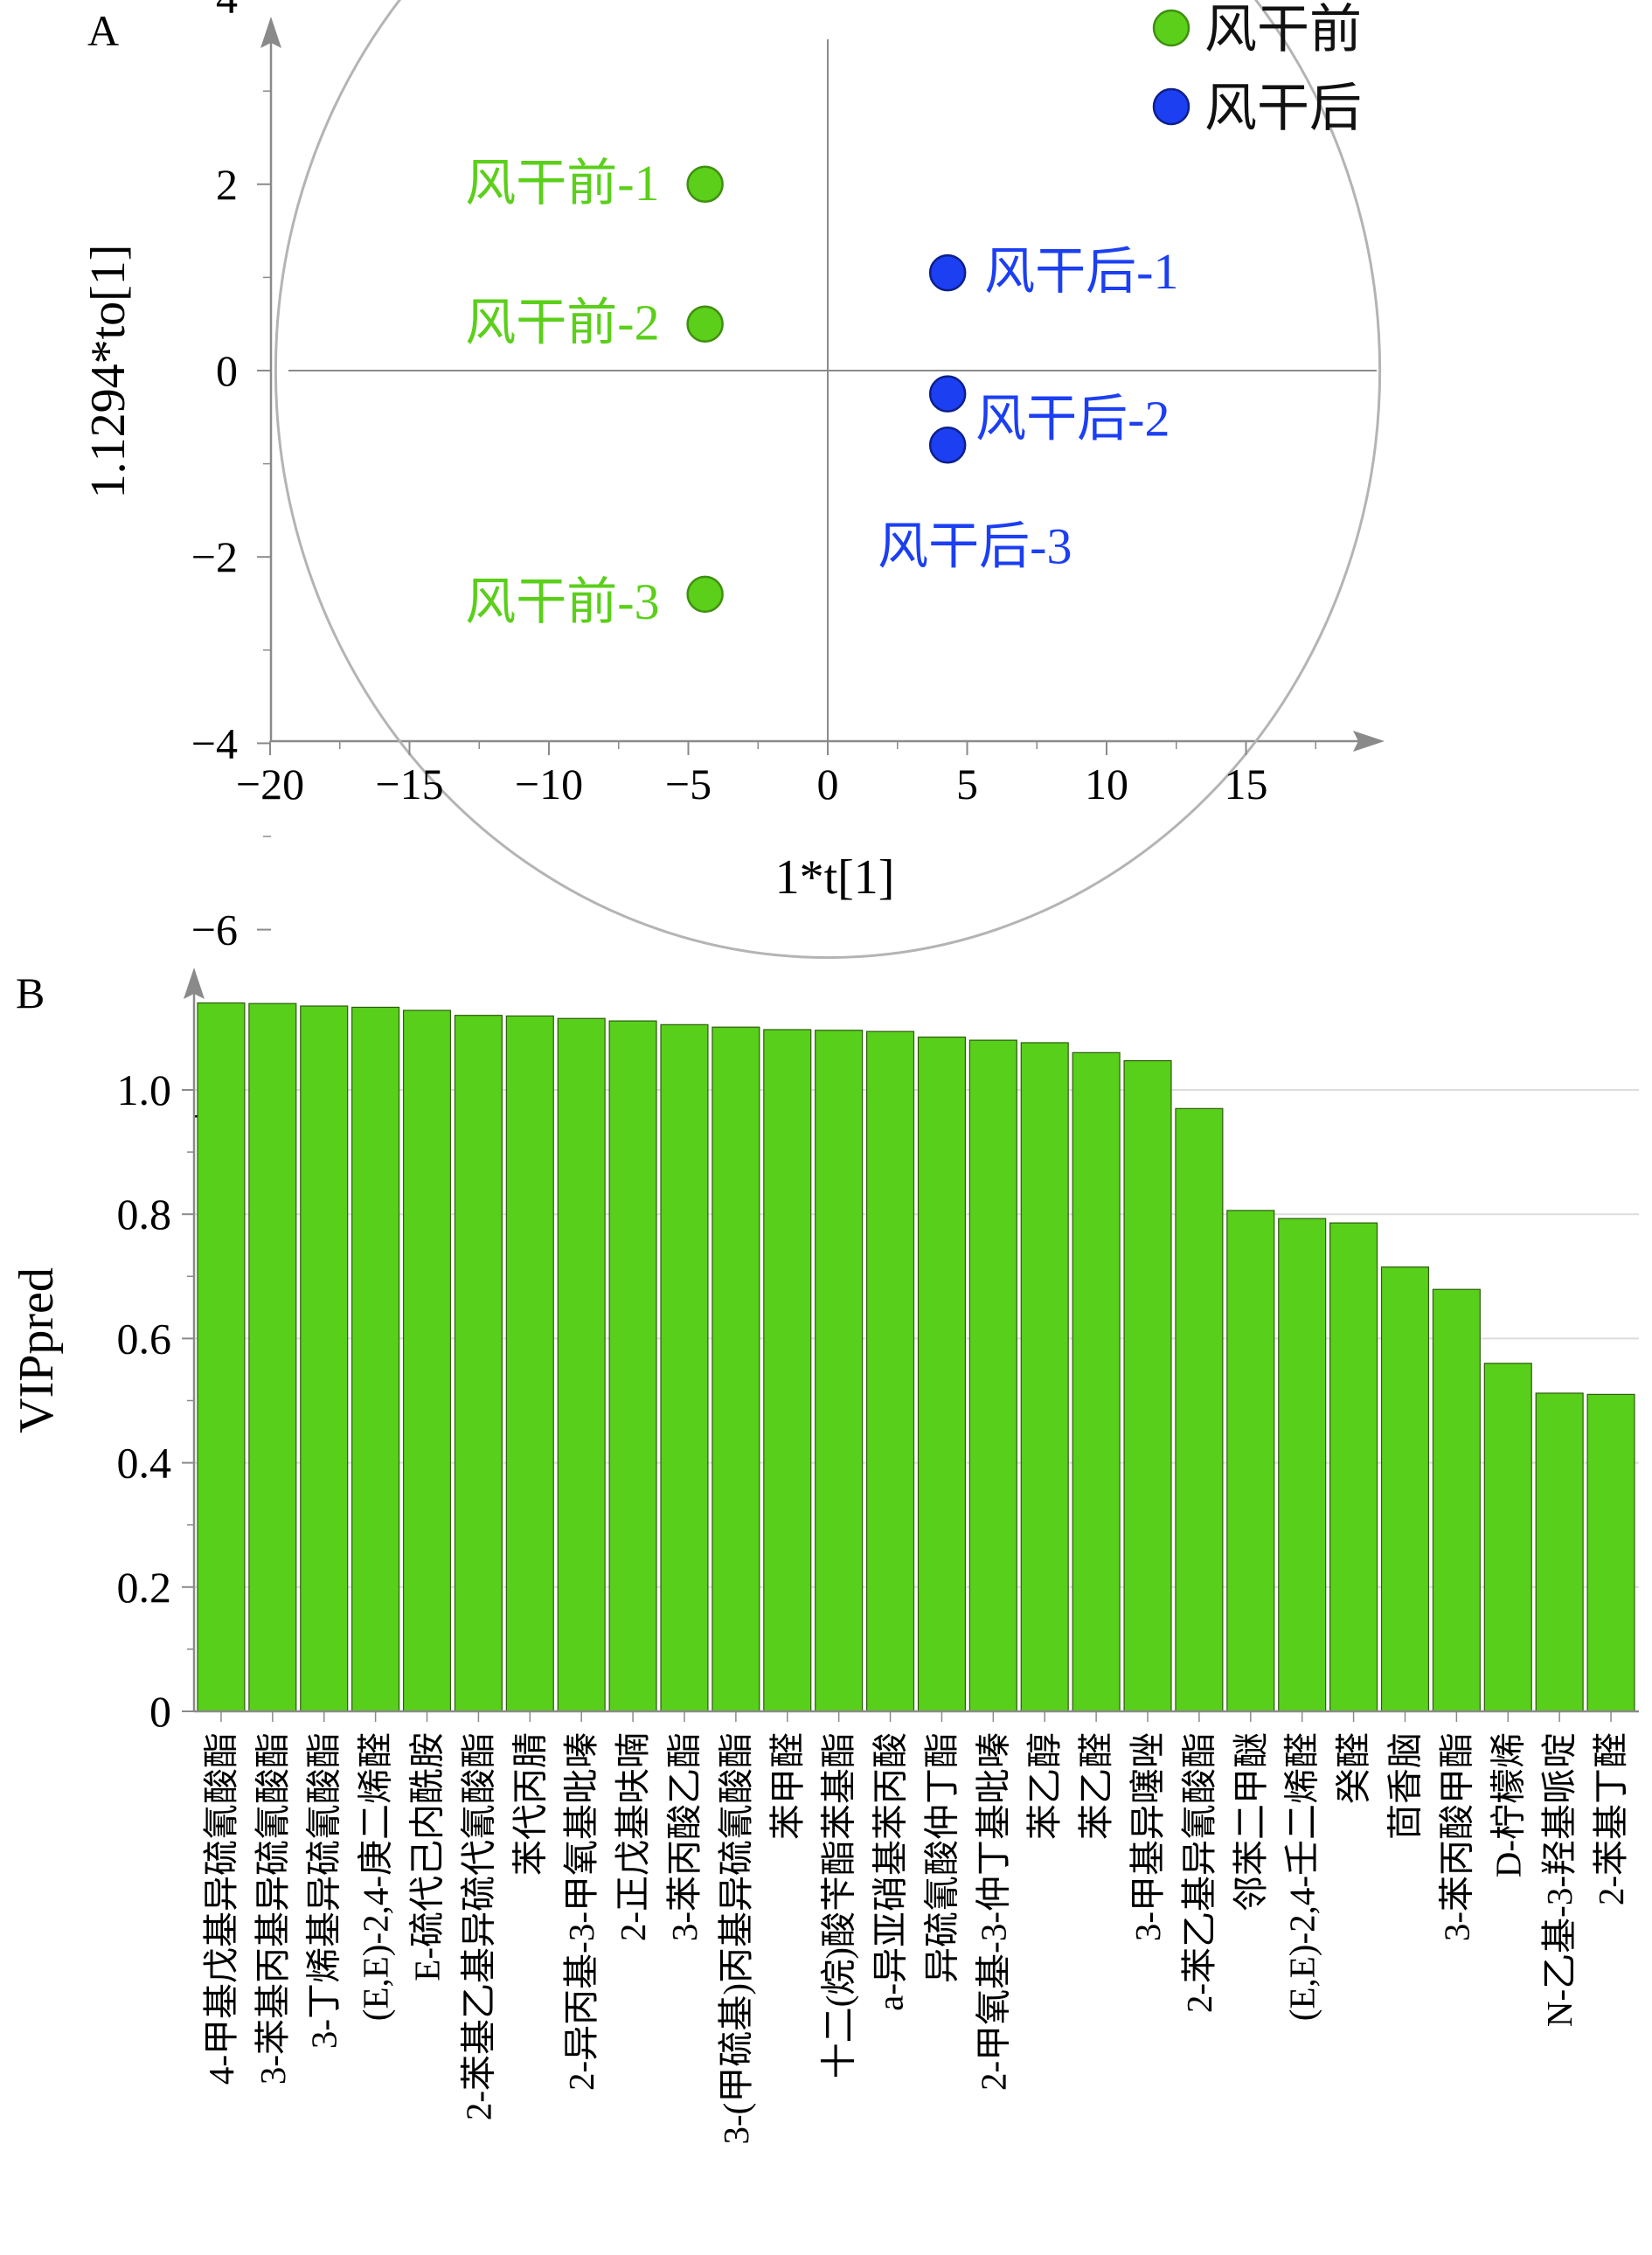 This screenshot has width=1652, height=2255. Describe the element at coordinates (428, 1856) in the screenshot. I see `panel-b-category-label: E-硫代己内酰胺` at that location.